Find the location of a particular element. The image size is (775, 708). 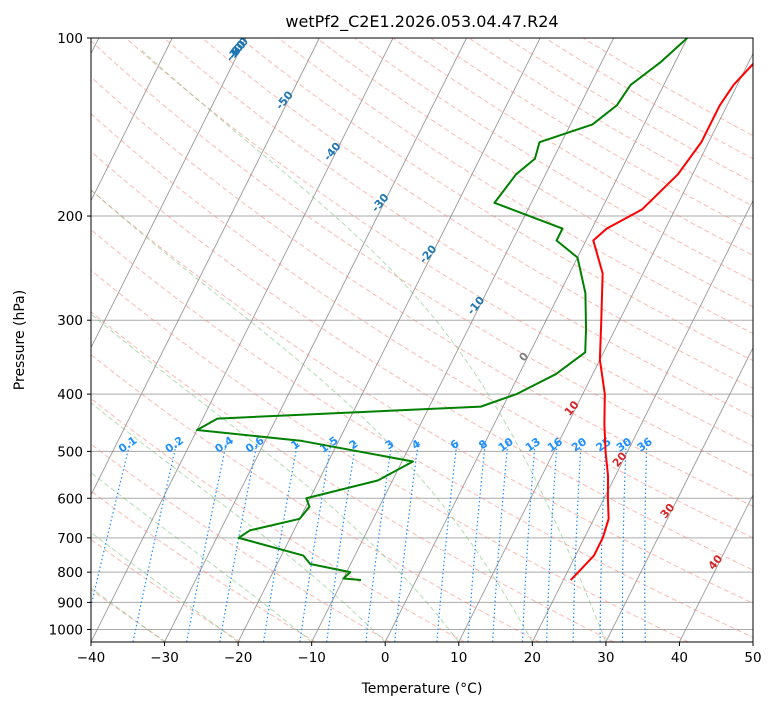

y-tick-label: 1000 is located at coordinates (66, 630).